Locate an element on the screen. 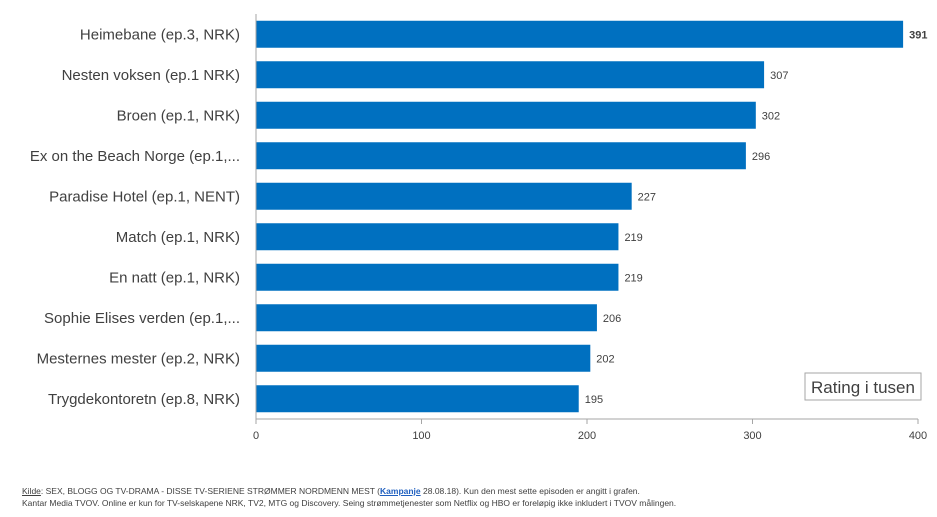 The height and width of the screenshot is (517, 937). value-label: 391 is located at coordinates (918, 35).